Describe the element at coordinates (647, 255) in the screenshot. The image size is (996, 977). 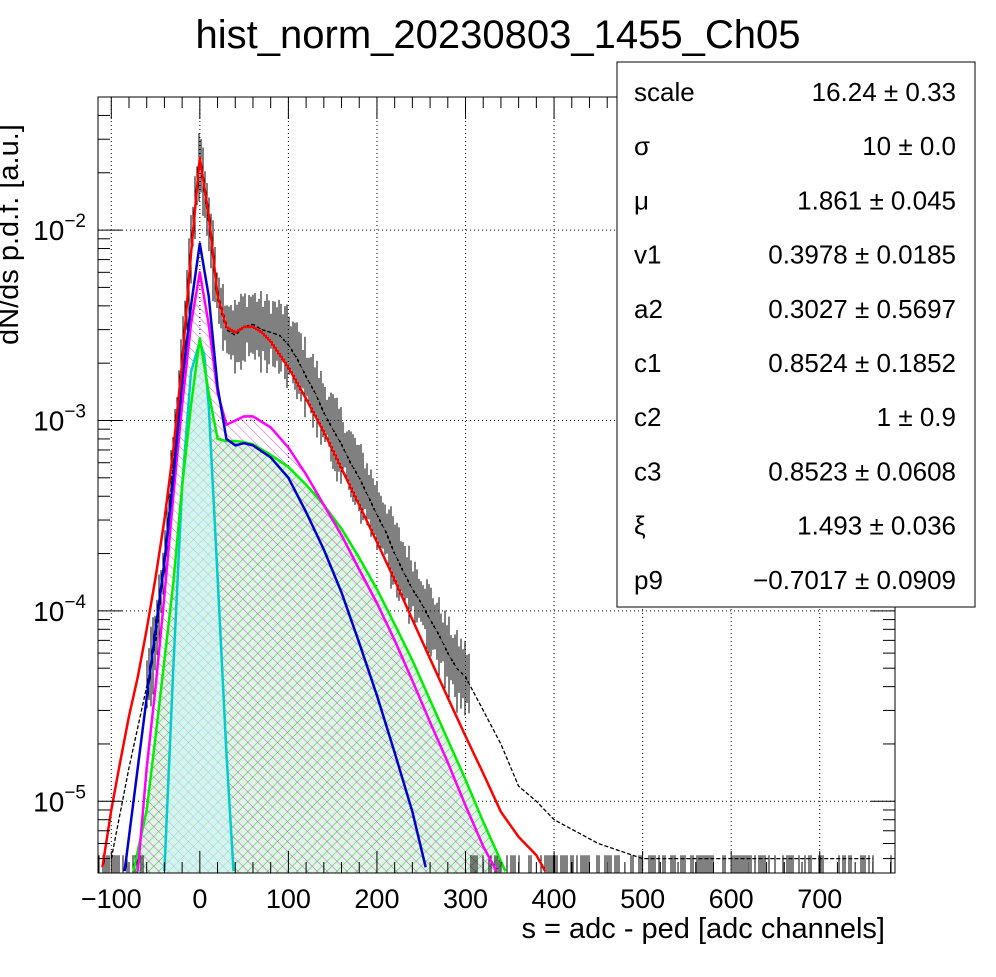
I see `fit-parameter-name: v1` at that location.